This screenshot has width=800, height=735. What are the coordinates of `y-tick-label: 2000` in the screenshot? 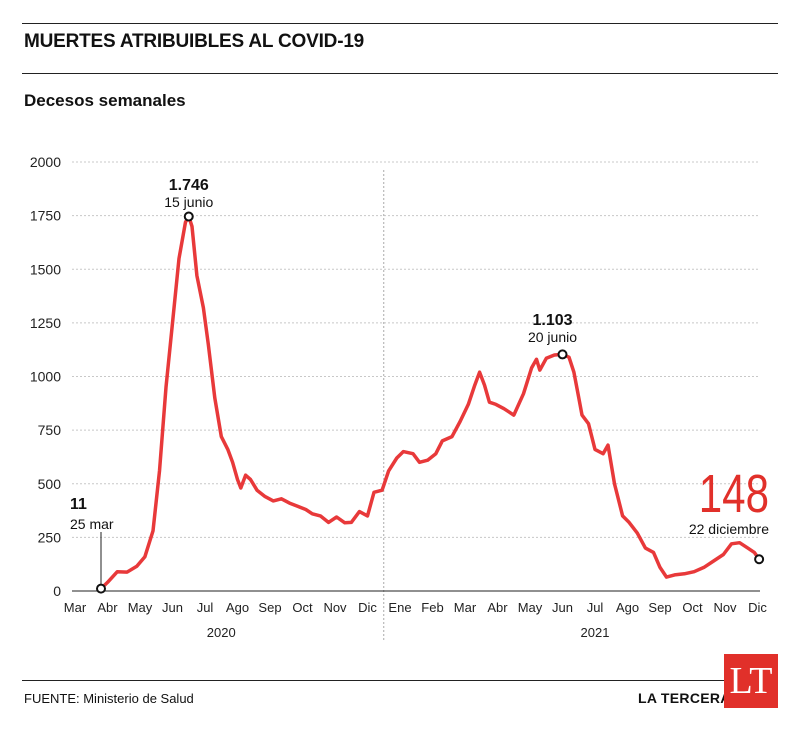 It's located at (45, 162).